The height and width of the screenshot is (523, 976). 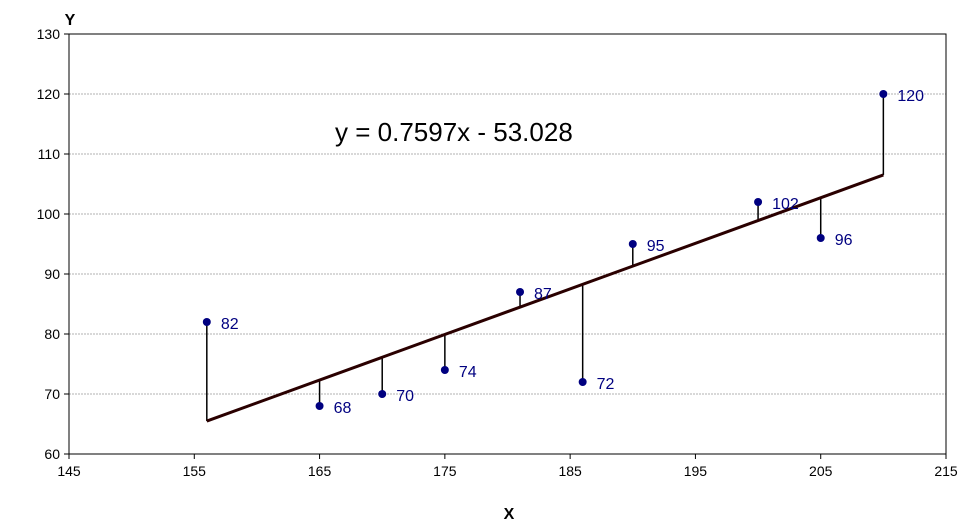 I want to click on data-label: 68, so click(x=343, y=408).